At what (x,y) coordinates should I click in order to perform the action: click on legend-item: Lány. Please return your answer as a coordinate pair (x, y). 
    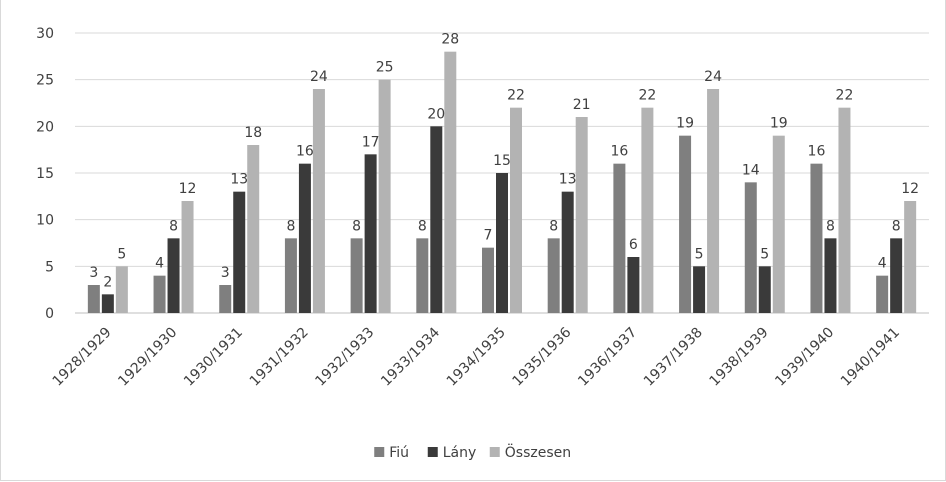
    Looking at the image, I should click on (452, 453).